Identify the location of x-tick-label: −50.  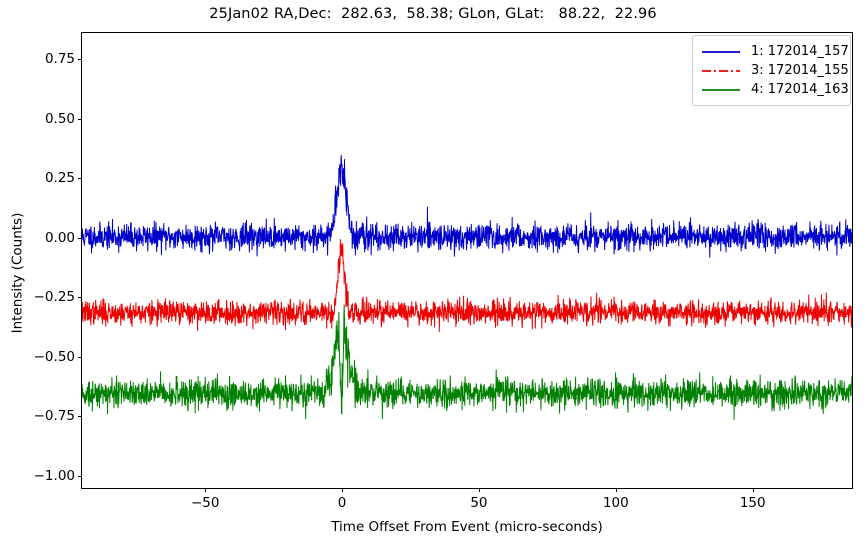
(205, 503).